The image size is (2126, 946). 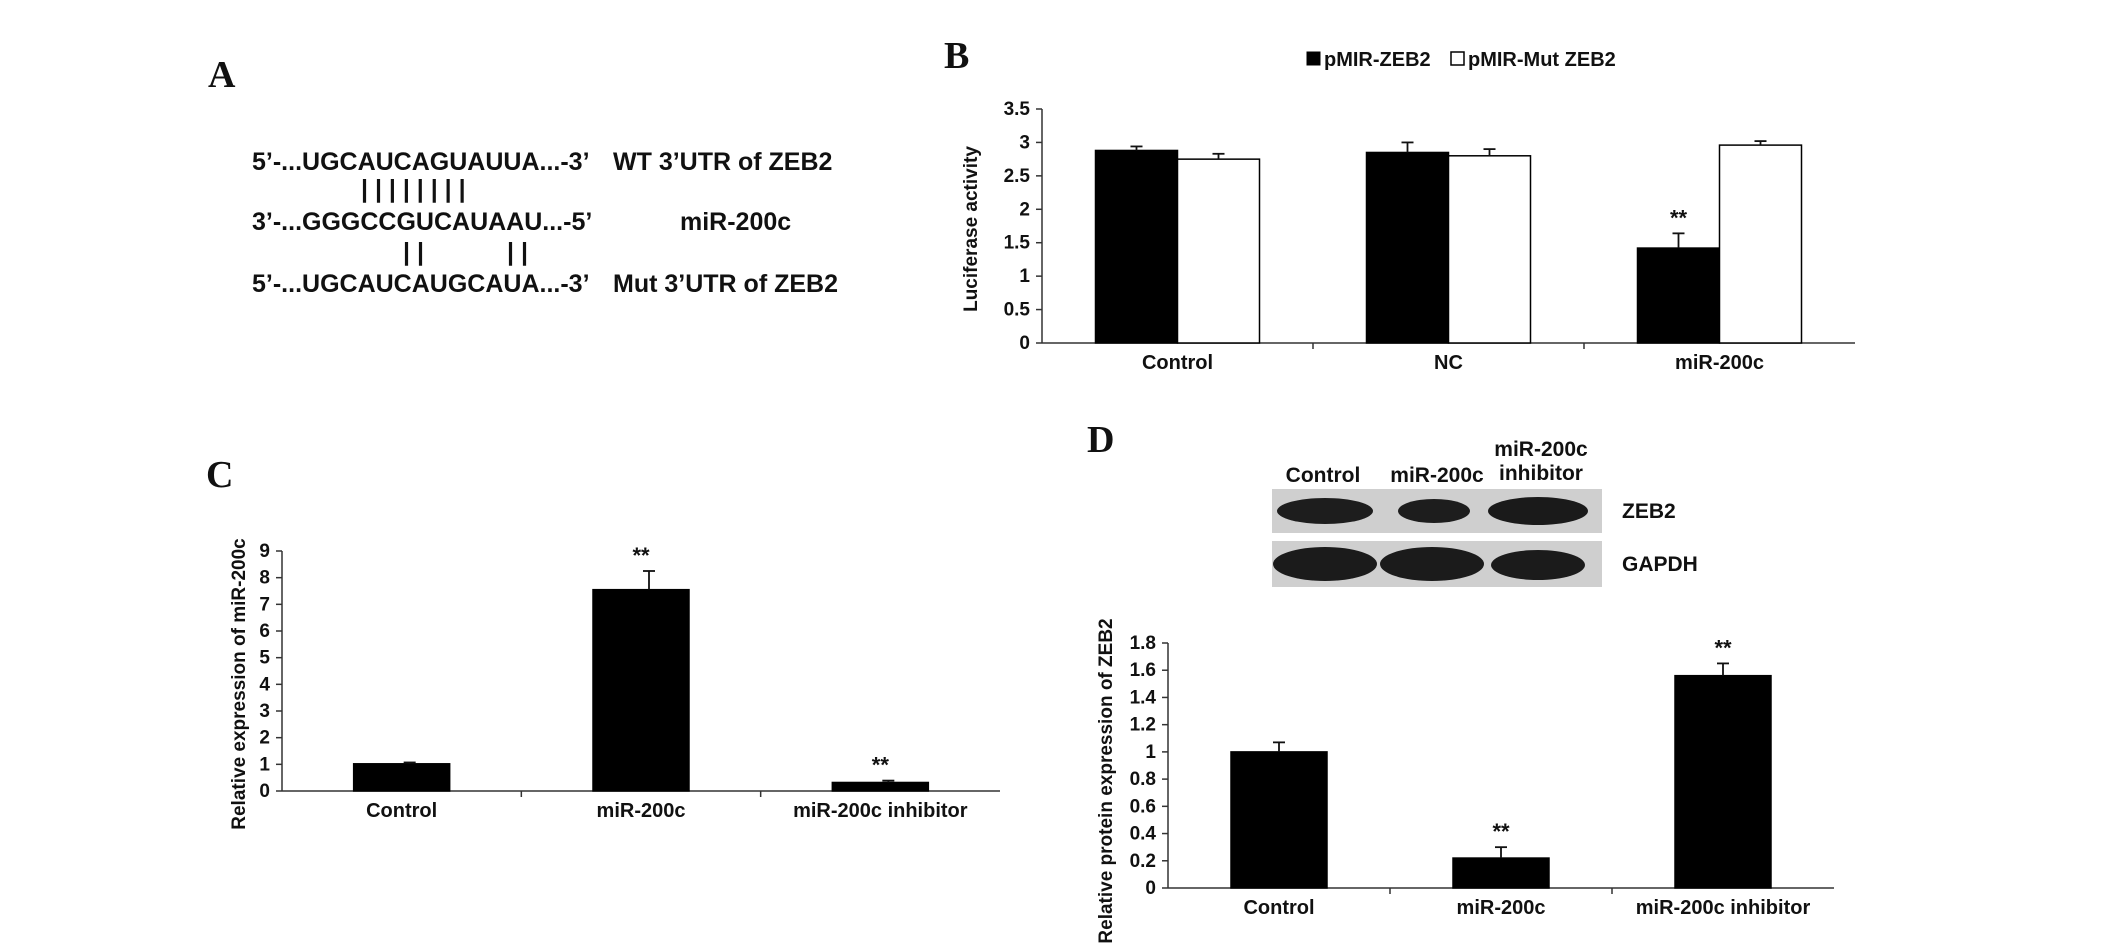 What do you see at coordinates (971, 229) in the screenshot?
I see `panel-b-y-axis-title: Luciferase activity` at bounding box center [971, 229].